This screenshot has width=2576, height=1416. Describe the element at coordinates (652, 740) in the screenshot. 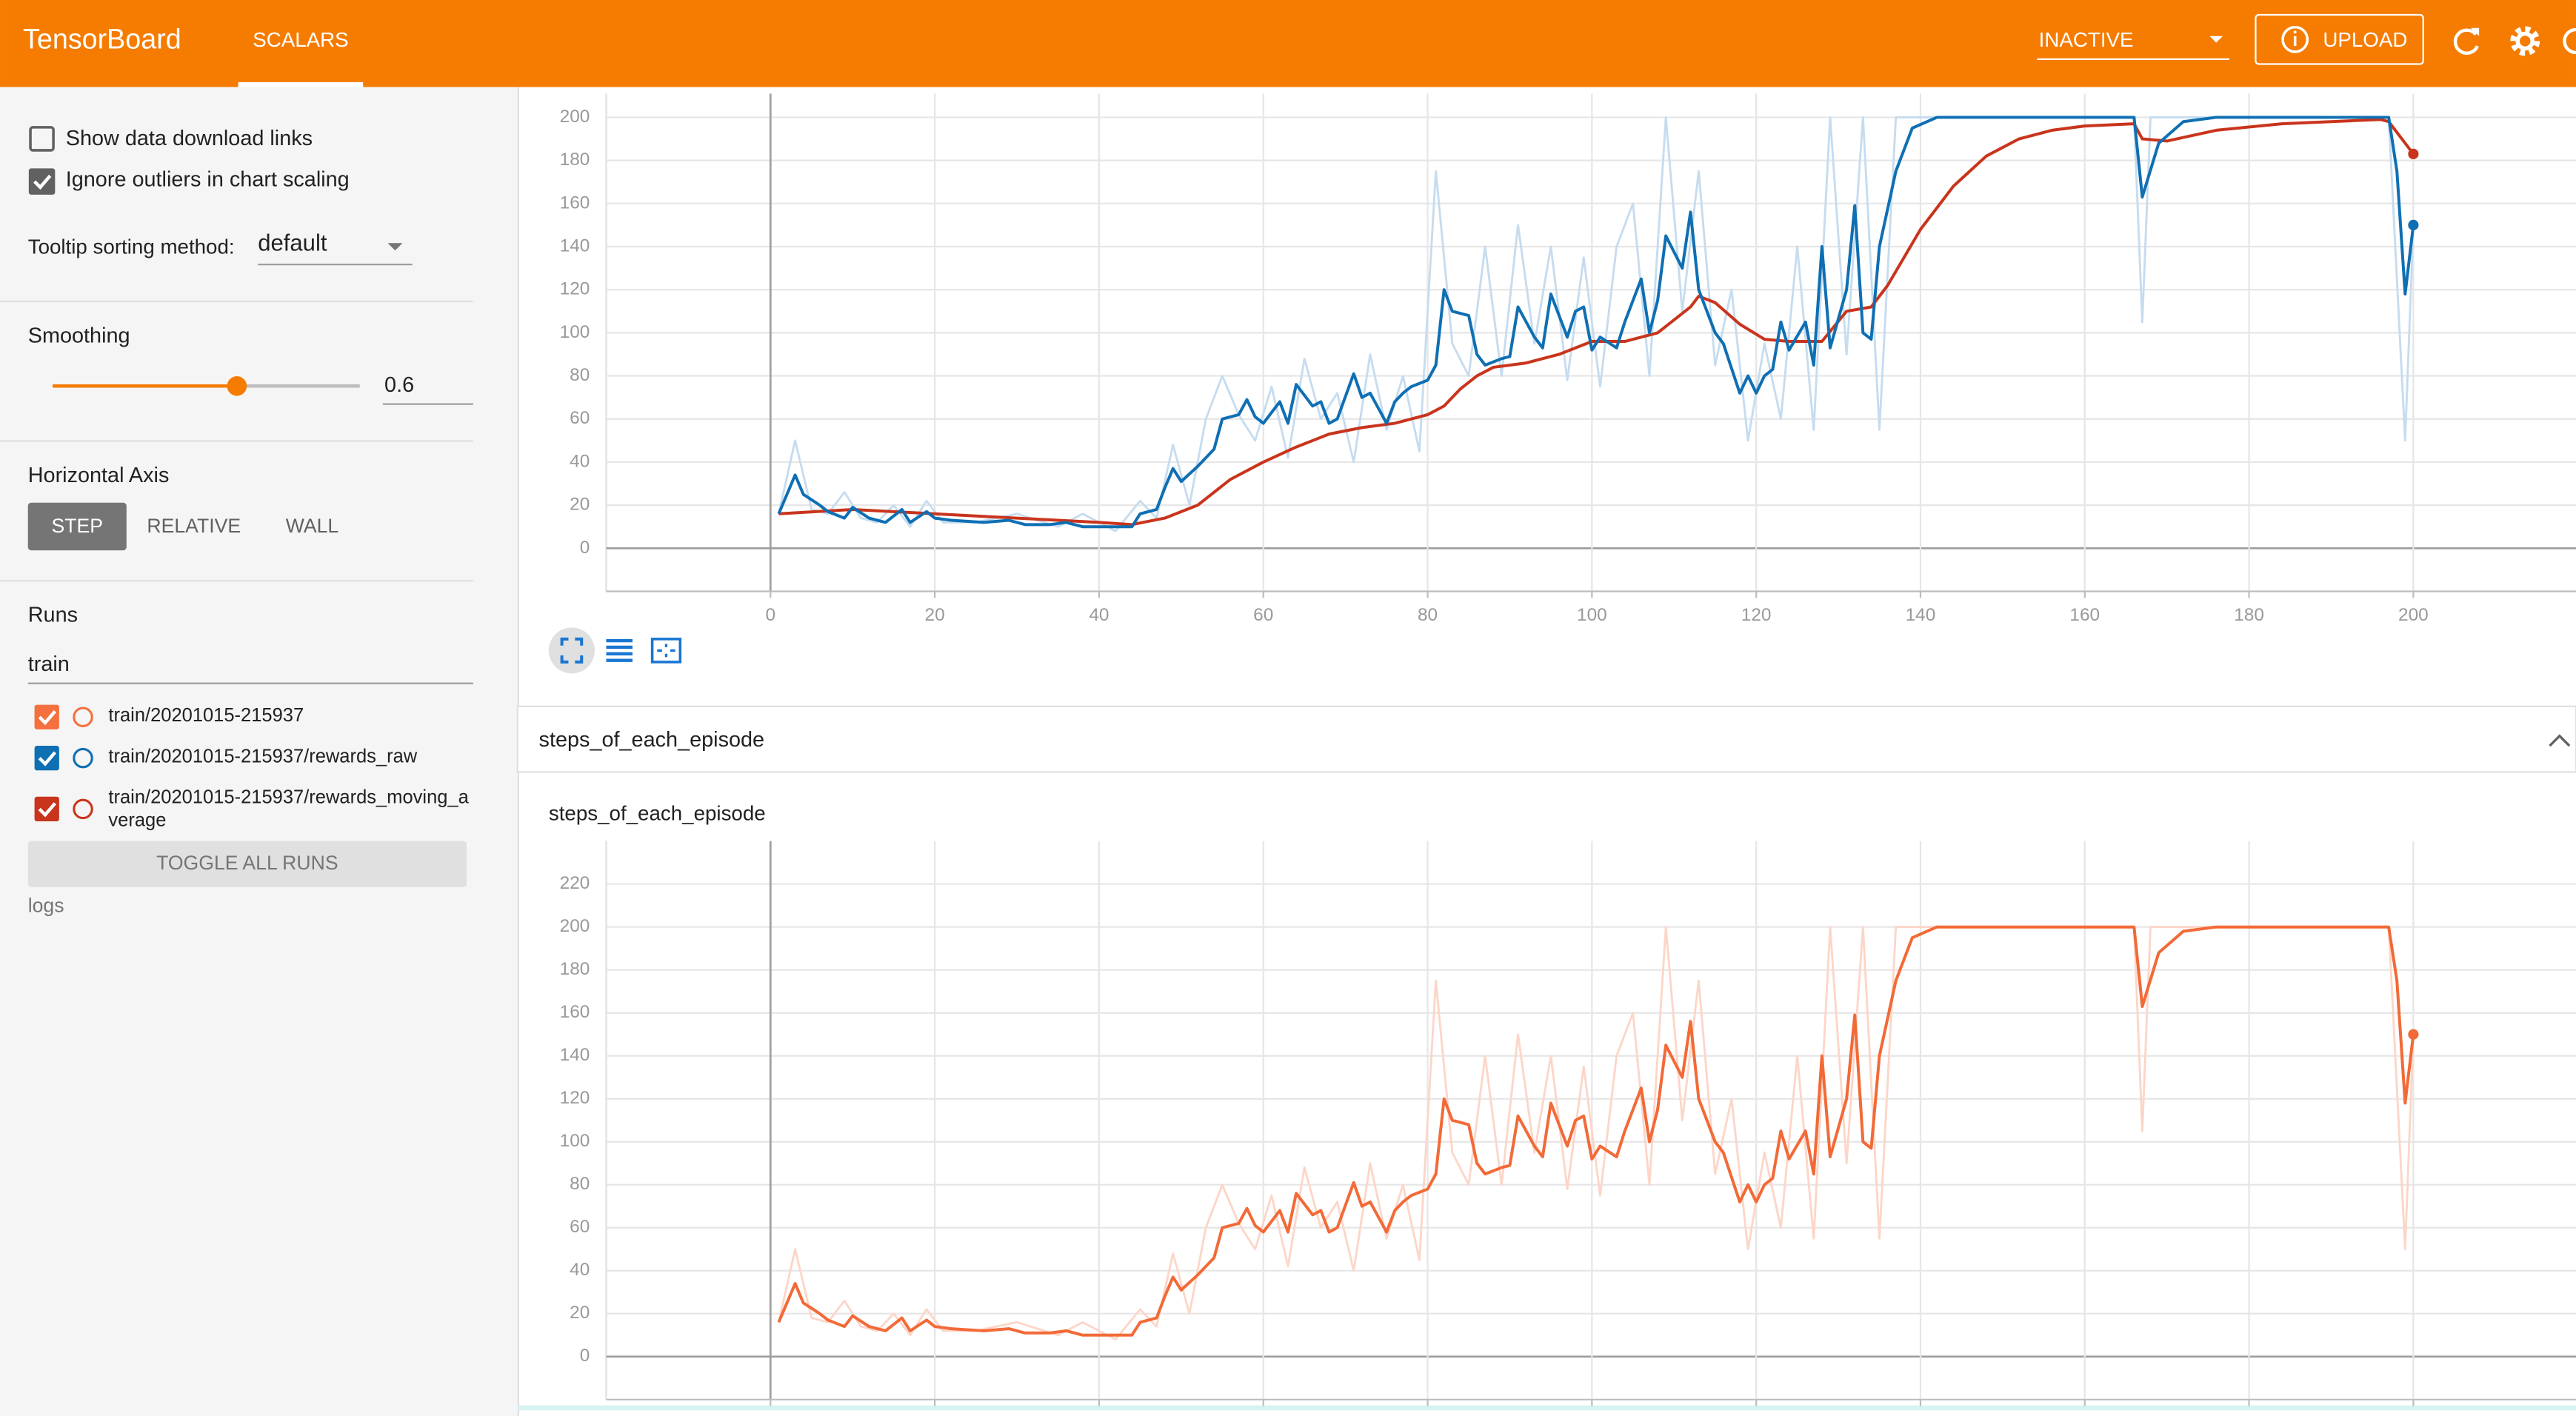

I see `section-title: steps_of_each_episode` at that location.